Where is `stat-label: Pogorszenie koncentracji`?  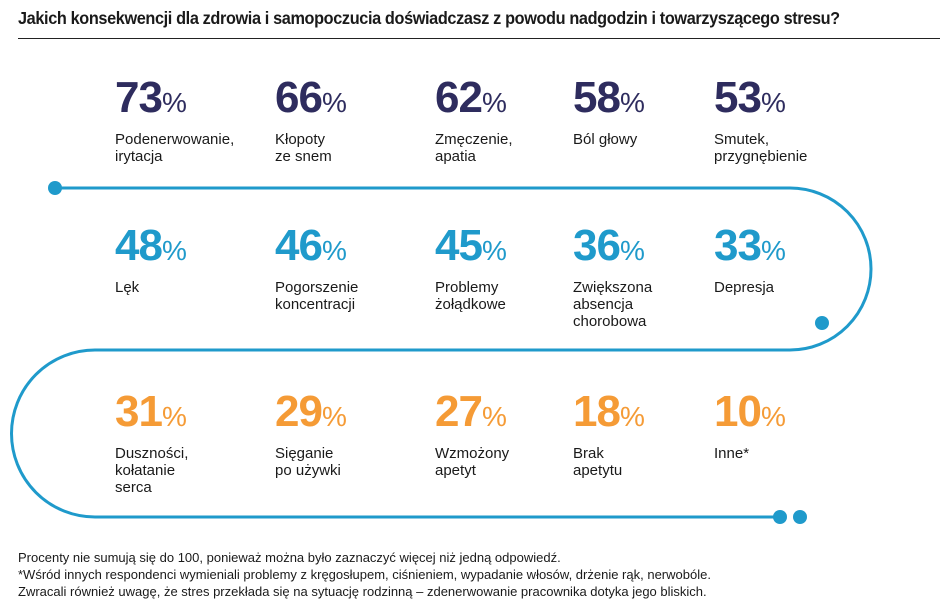
stat-label: Pogorszenie koncentracji is located at coordinates (317, 296).